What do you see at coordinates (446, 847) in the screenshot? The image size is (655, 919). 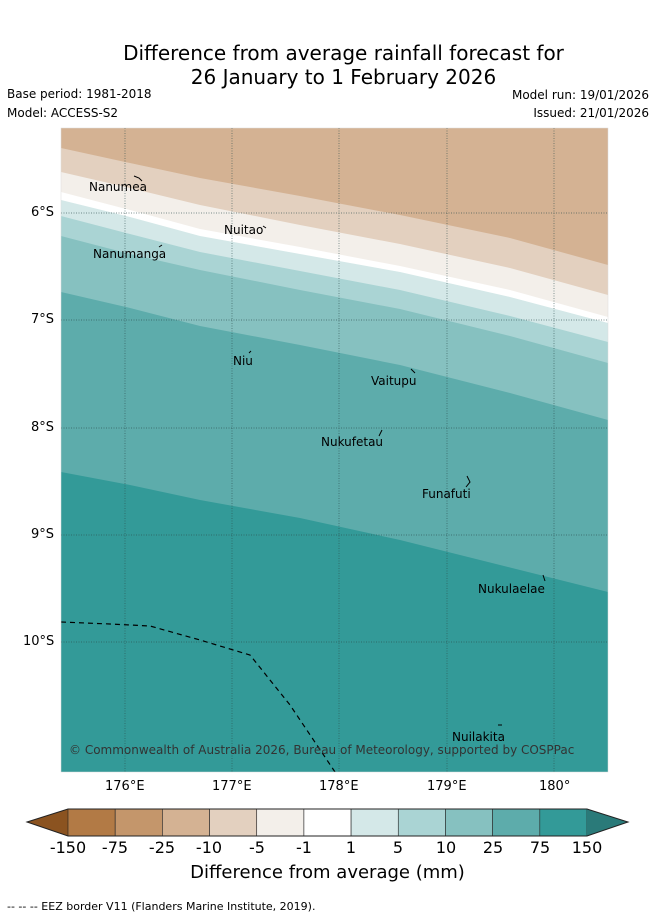 I see `cb-label-8: 10` at bounding box center [446, 847].